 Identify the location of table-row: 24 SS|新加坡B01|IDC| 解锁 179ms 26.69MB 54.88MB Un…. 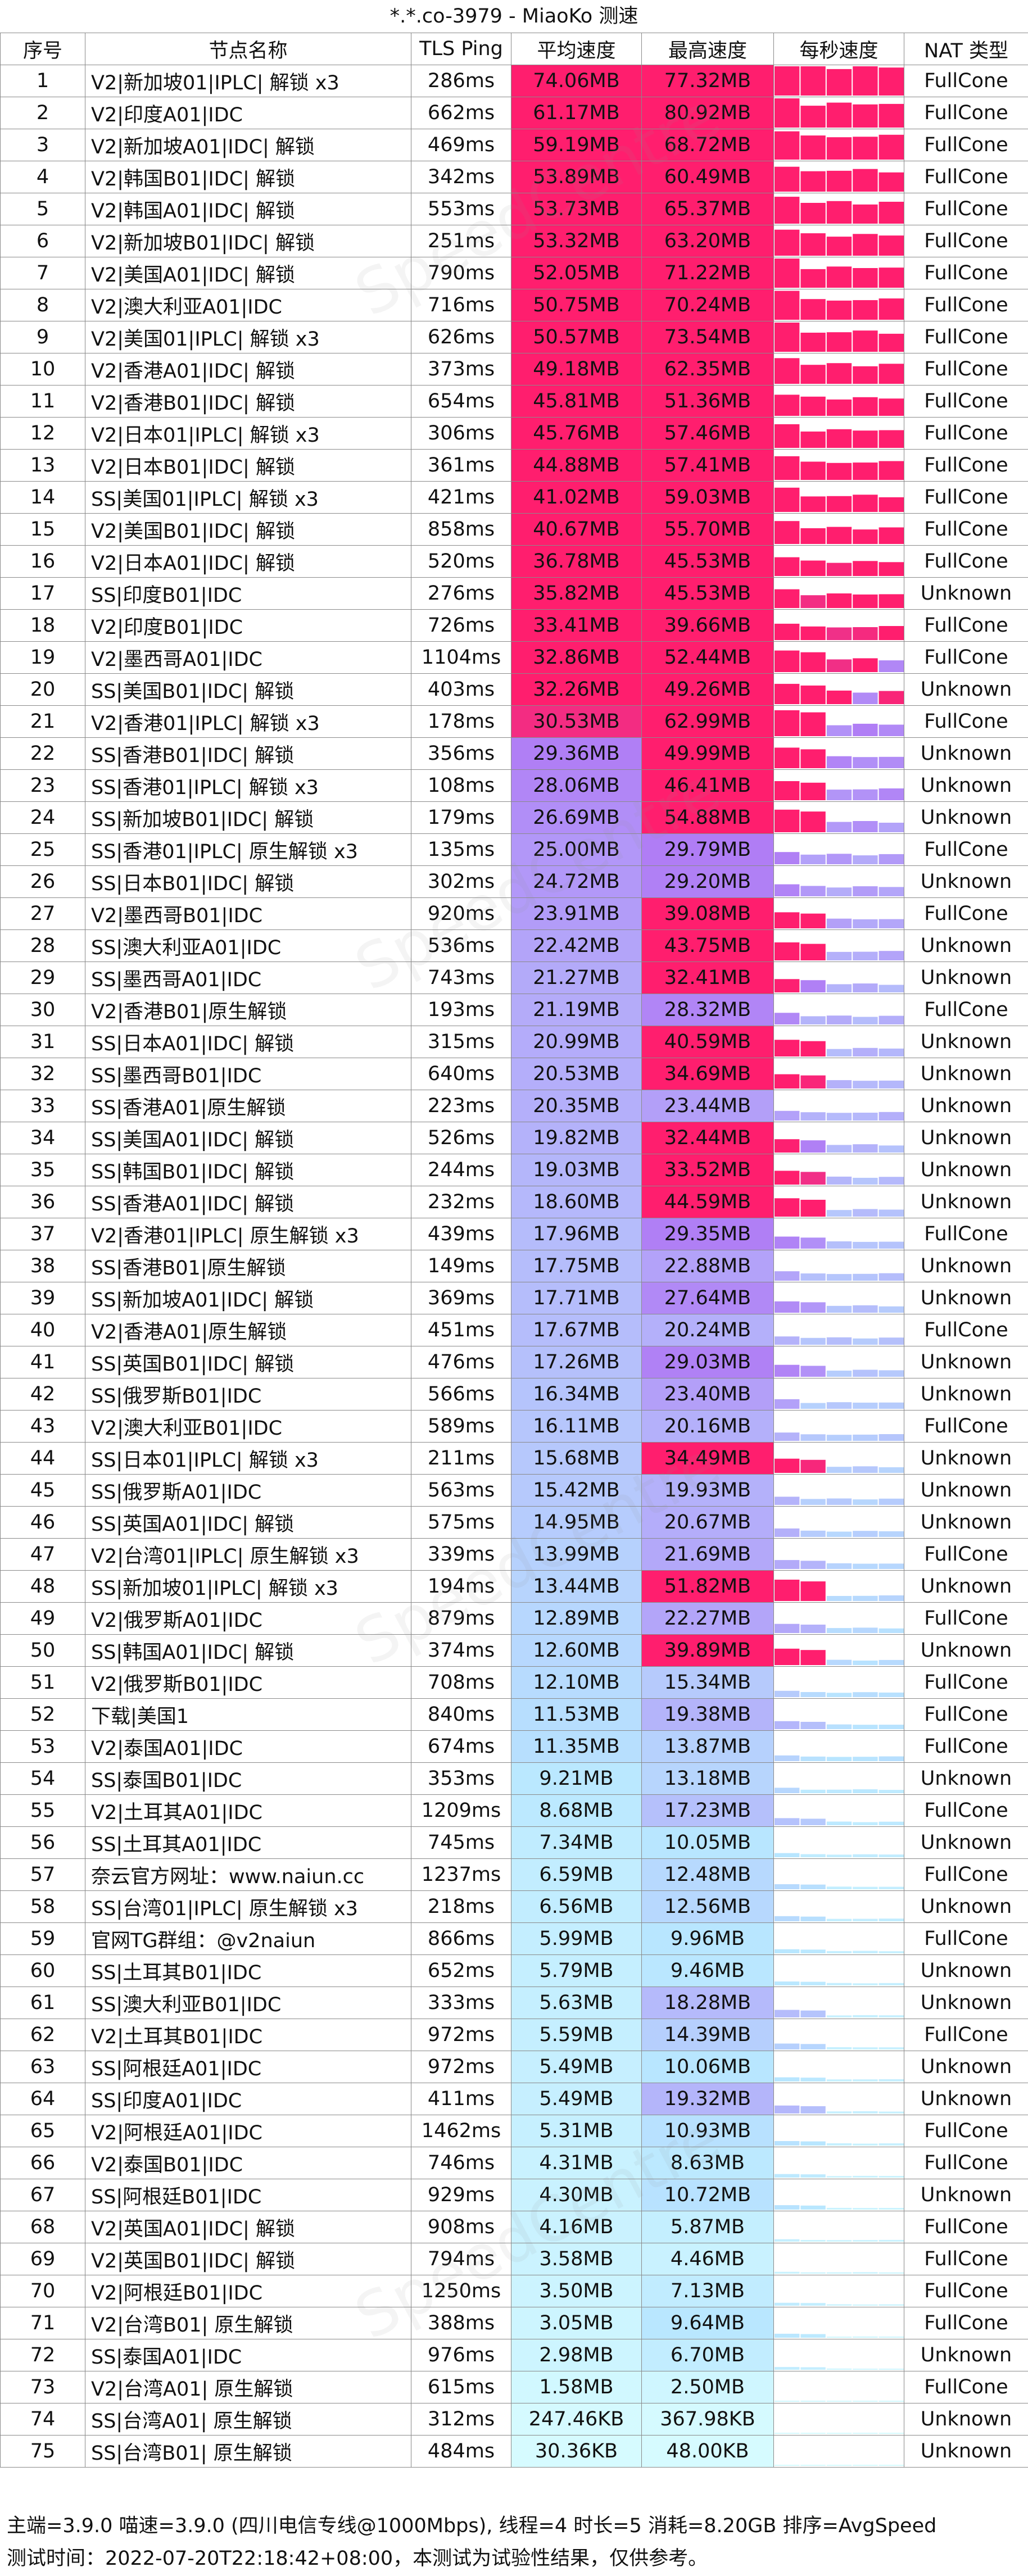
(514, 817).